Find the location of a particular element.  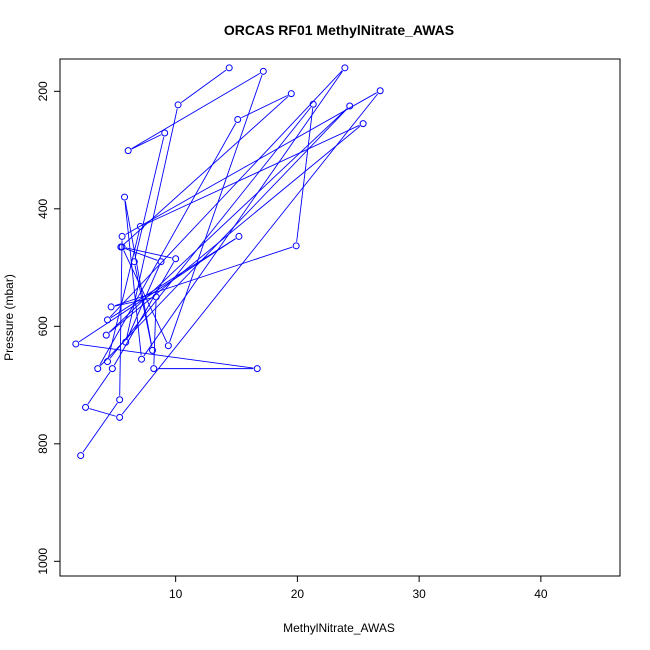

x-axis-label: MethylNitrate_AWAS is located at coordinates (339, 628).